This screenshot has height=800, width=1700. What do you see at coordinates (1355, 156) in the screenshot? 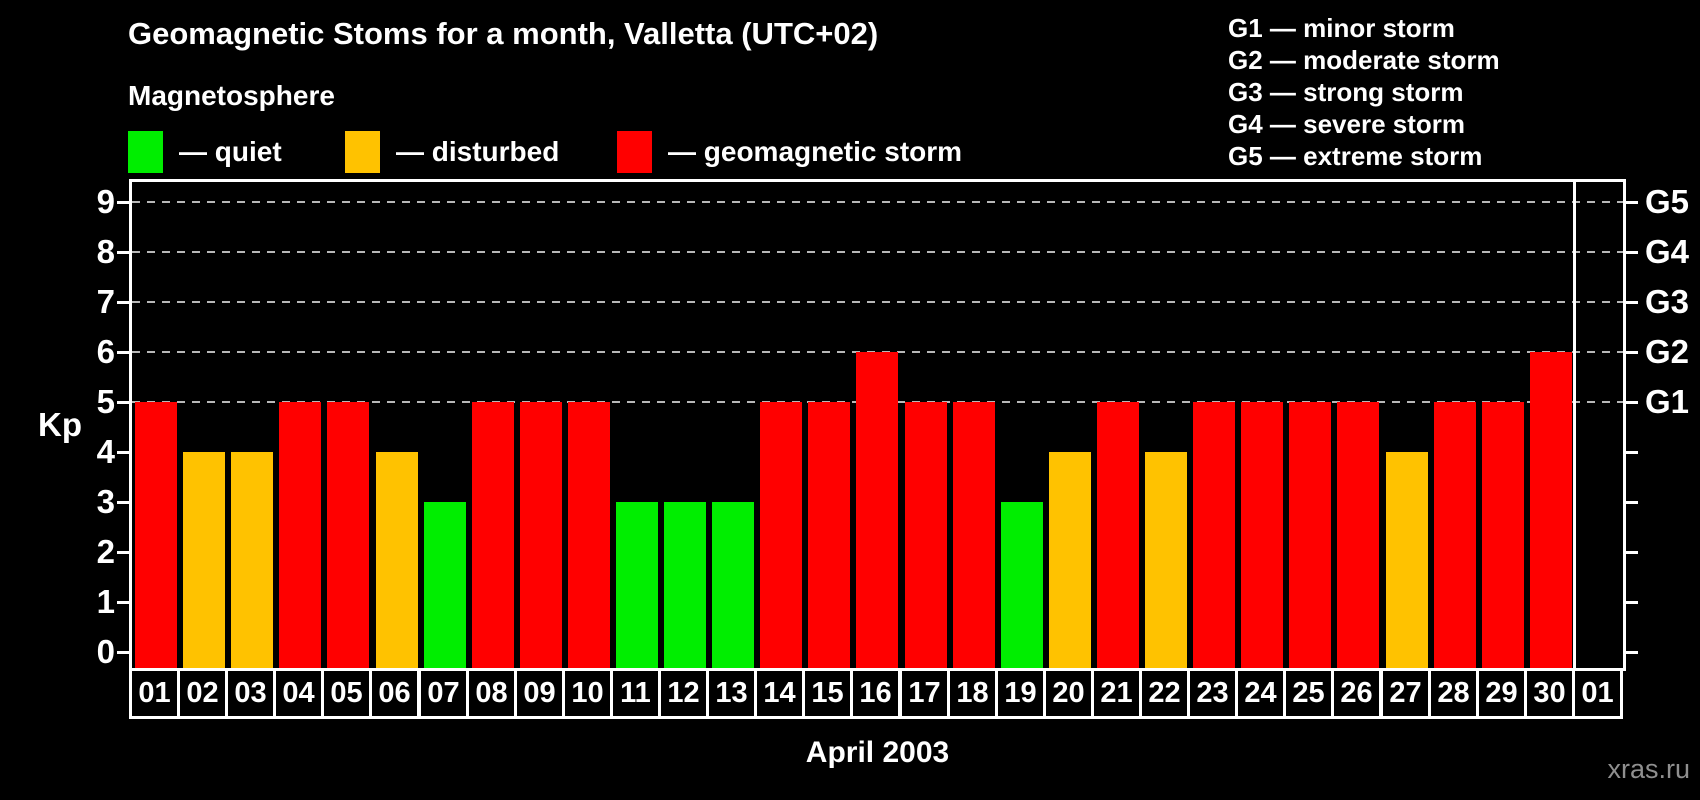
I see `storm-scale-line-g5: G5 — extreme storm` at bounding box center [1355, 156].